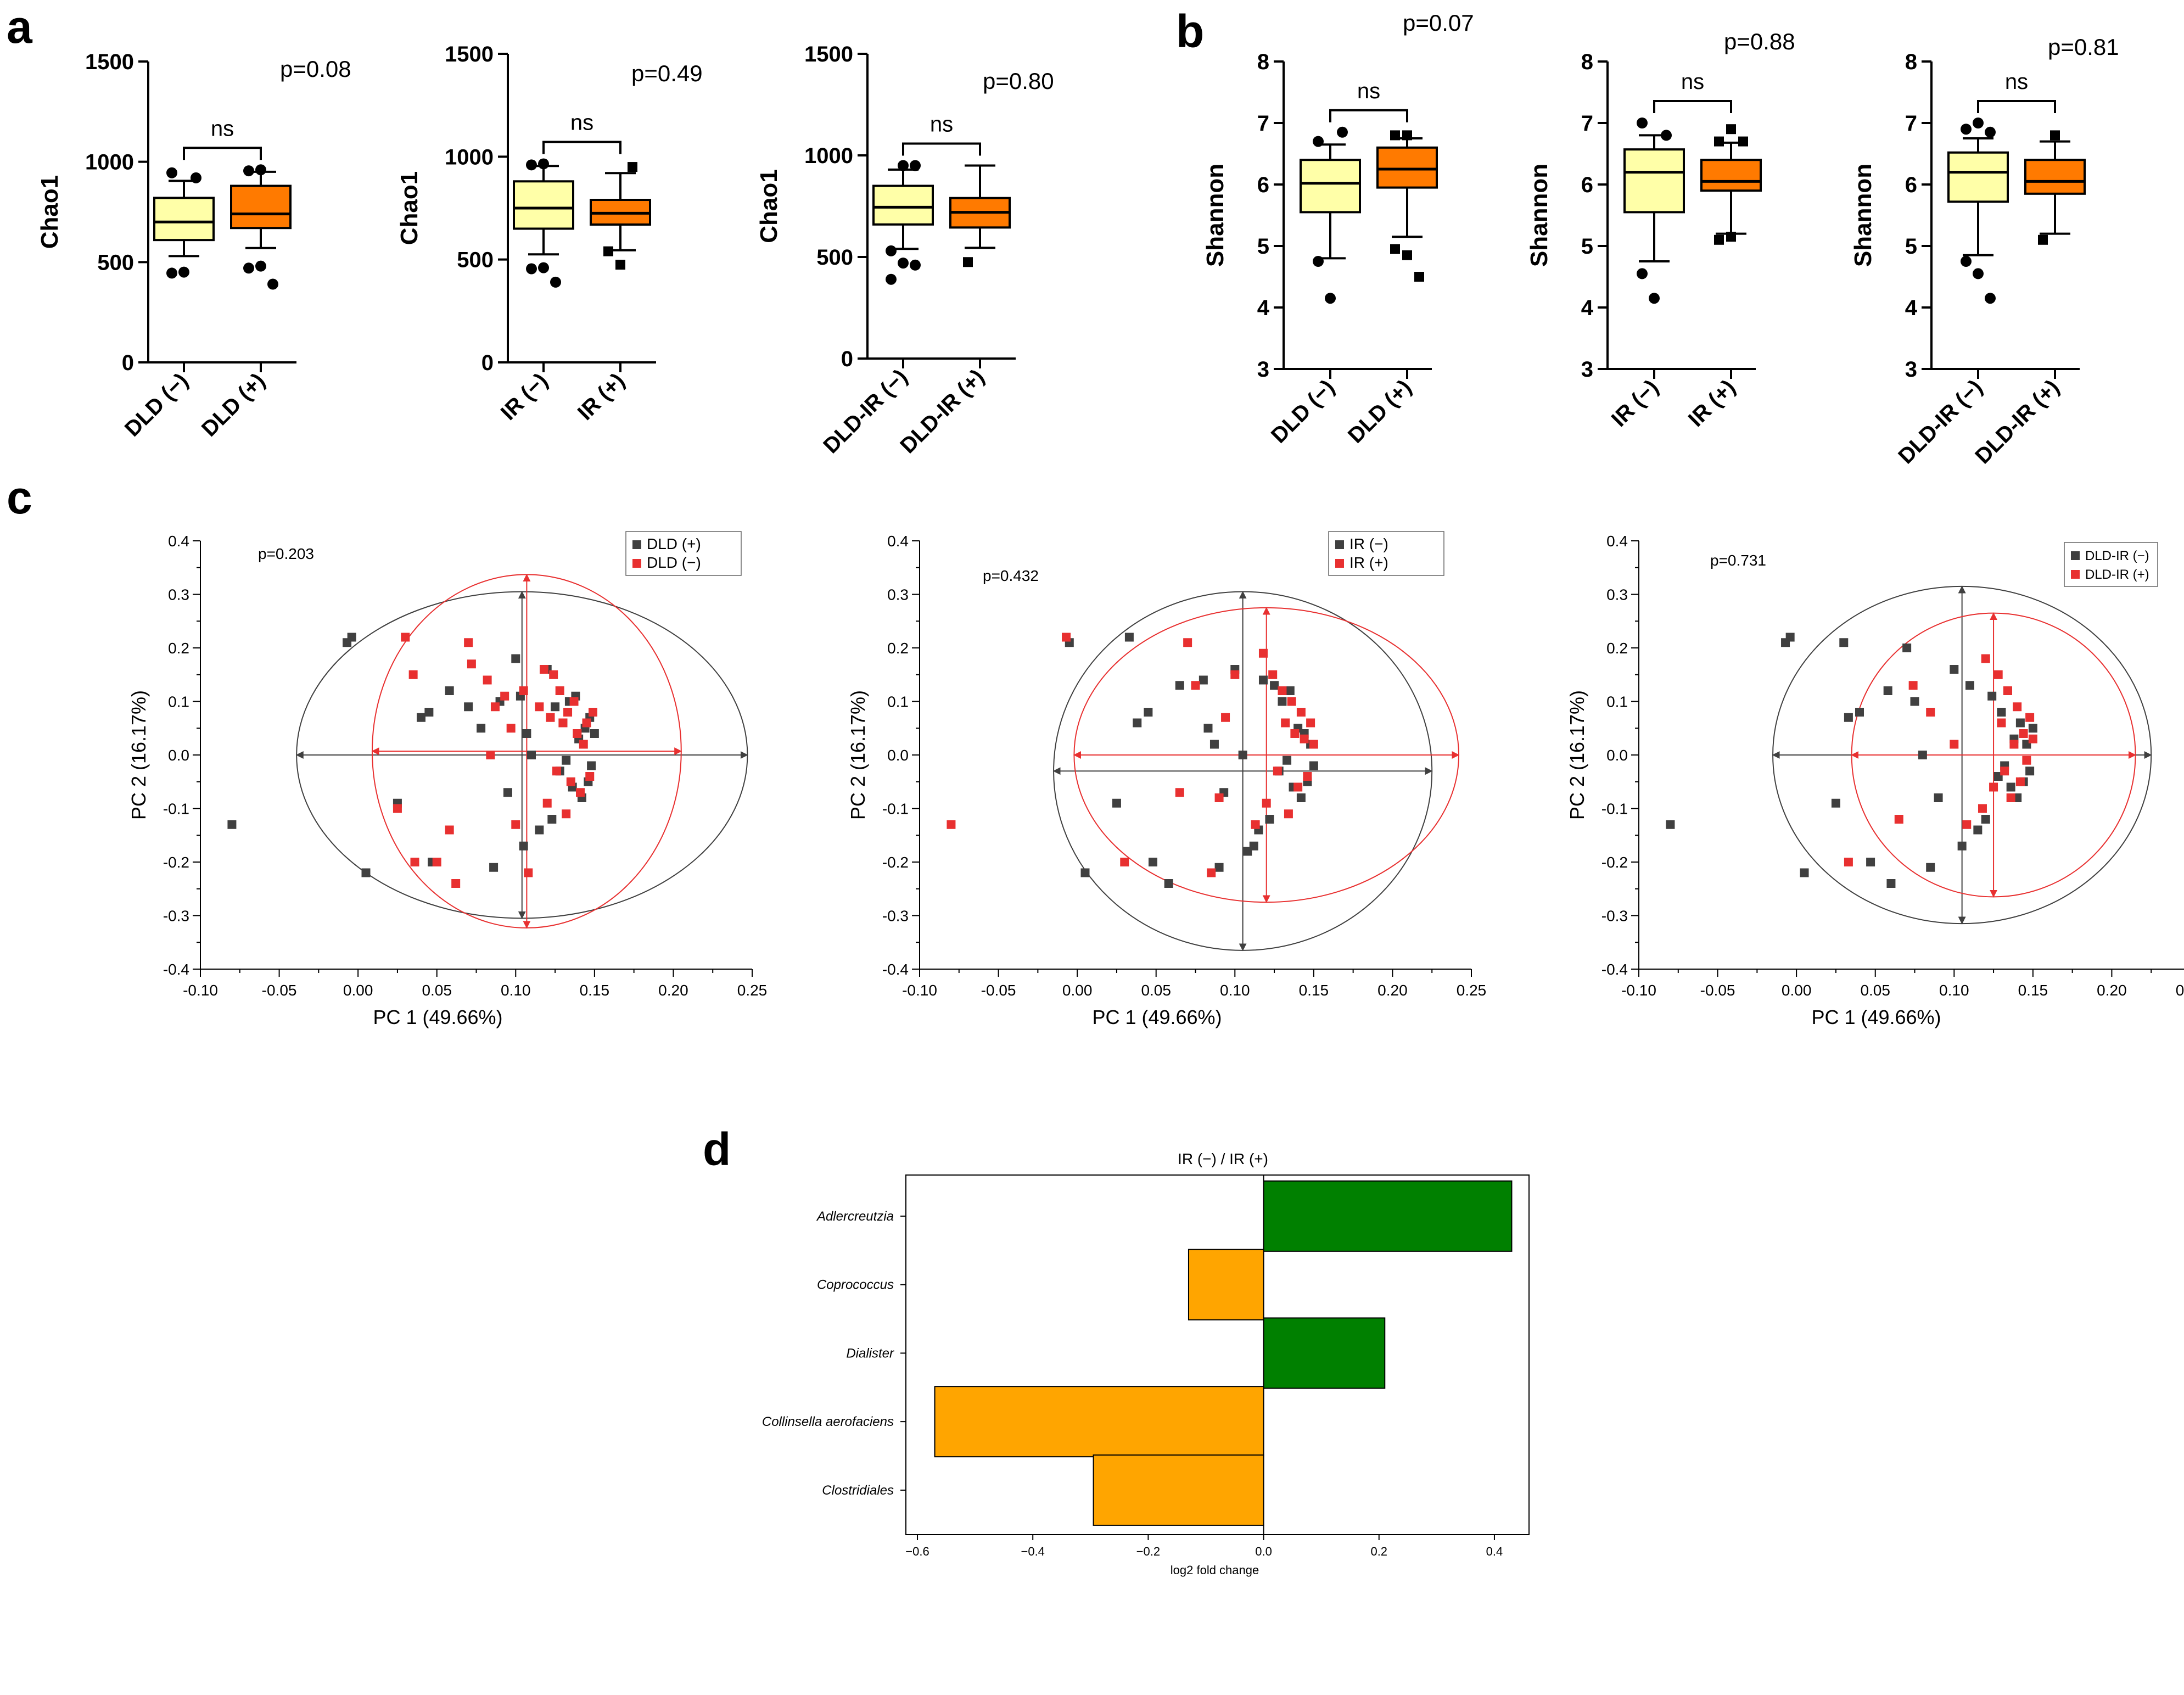 This screenshot has width=2184, height=1695. Describe the element at coordinates (2117, 556) in the screenshot. I see `legend-label: DLD-IR (−)` at that location.